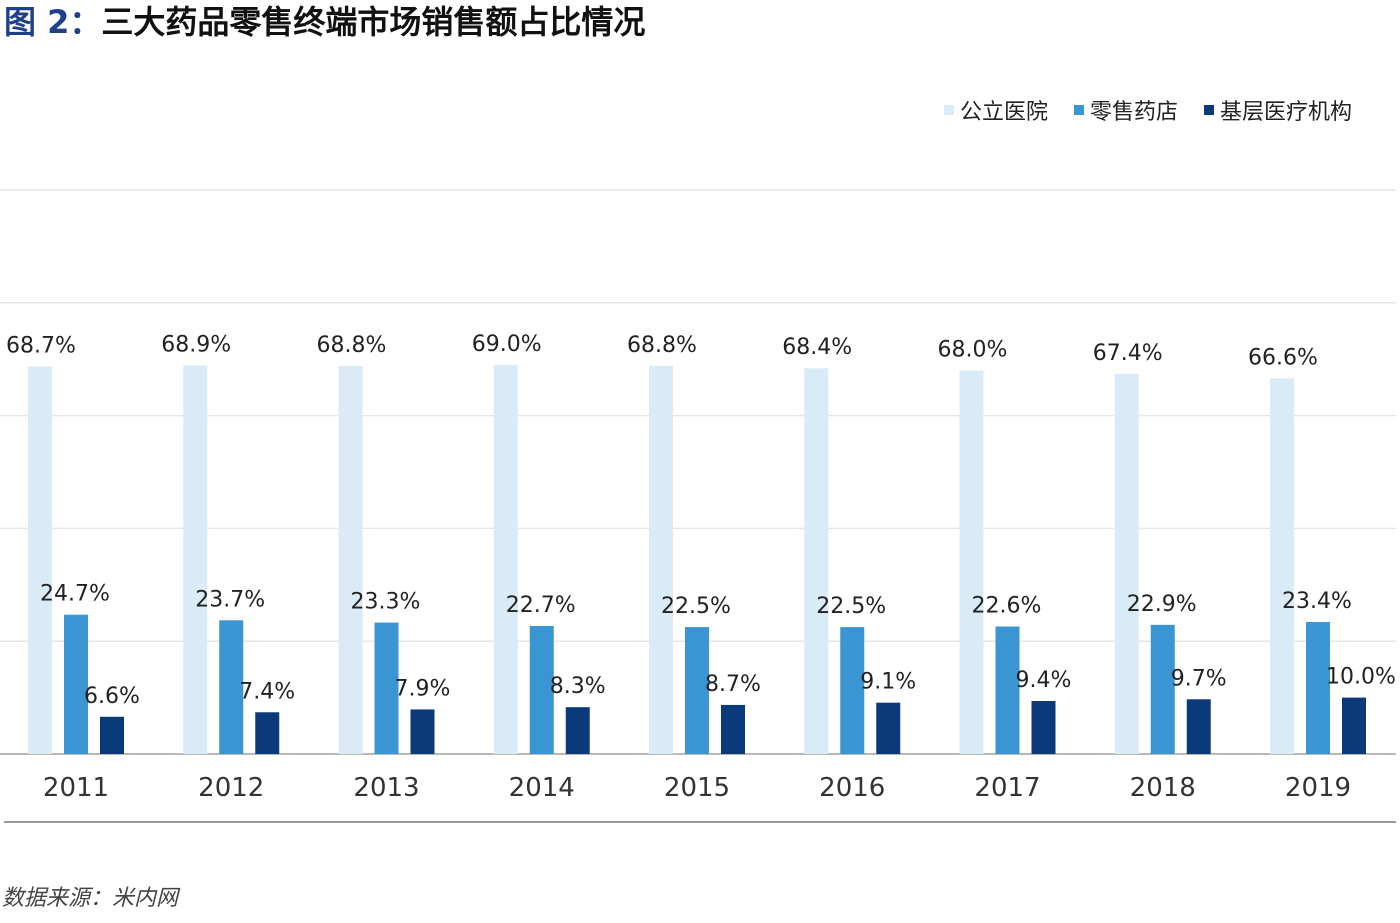  What do you see at coordinates (1208, 110) in the screenshot?
I see `legend-swatch-primary-care` at bounding box center [1208, 110].